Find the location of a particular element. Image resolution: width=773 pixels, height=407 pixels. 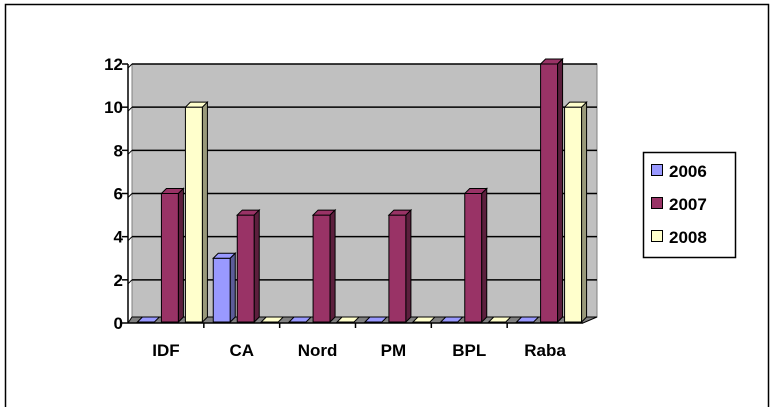

y-tick-label: 6 is located at coordinates (118, 194).